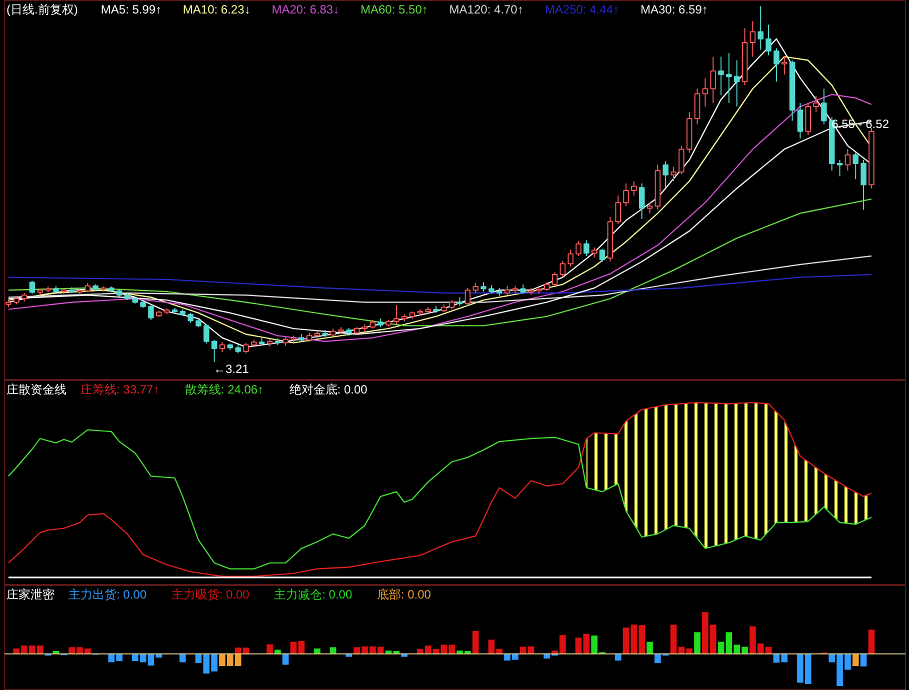 Image resolution: width=909 pixels, height=690 pixels. I want to click on text: ←3.21, so click(232, 369).